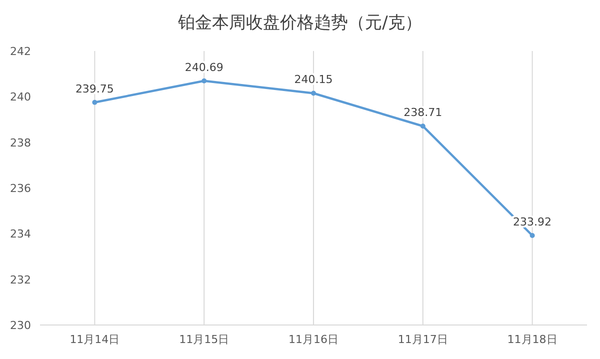 This screenshot has height=359, width=600. Describe the element at coordinates (94, 89) in the screenshot. I see `data-label: 239.75` at that location.